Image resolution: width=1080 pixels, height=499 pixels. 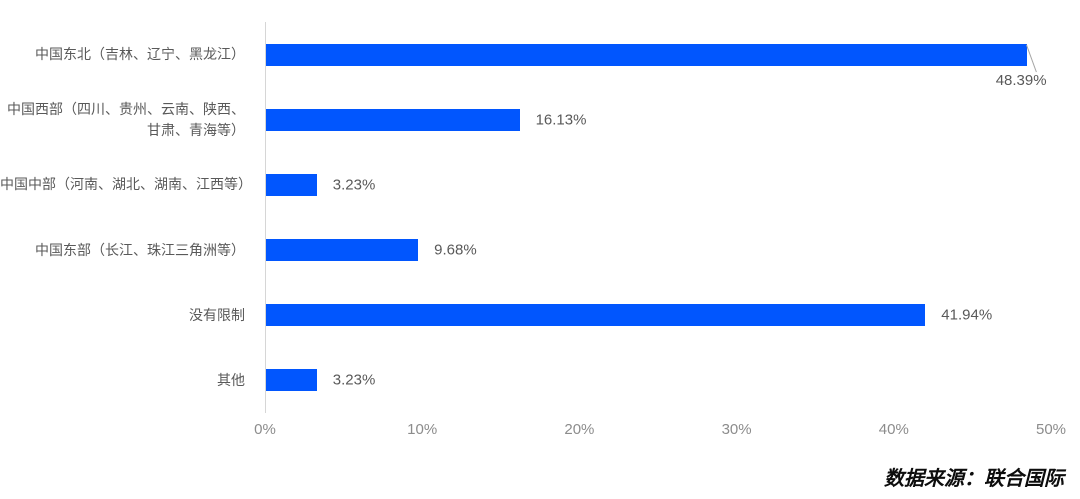 What do you see at coordinates (265, 429) in the screenshot?
I see `x-tick-label: 0%` at bounding box center [265, 429].